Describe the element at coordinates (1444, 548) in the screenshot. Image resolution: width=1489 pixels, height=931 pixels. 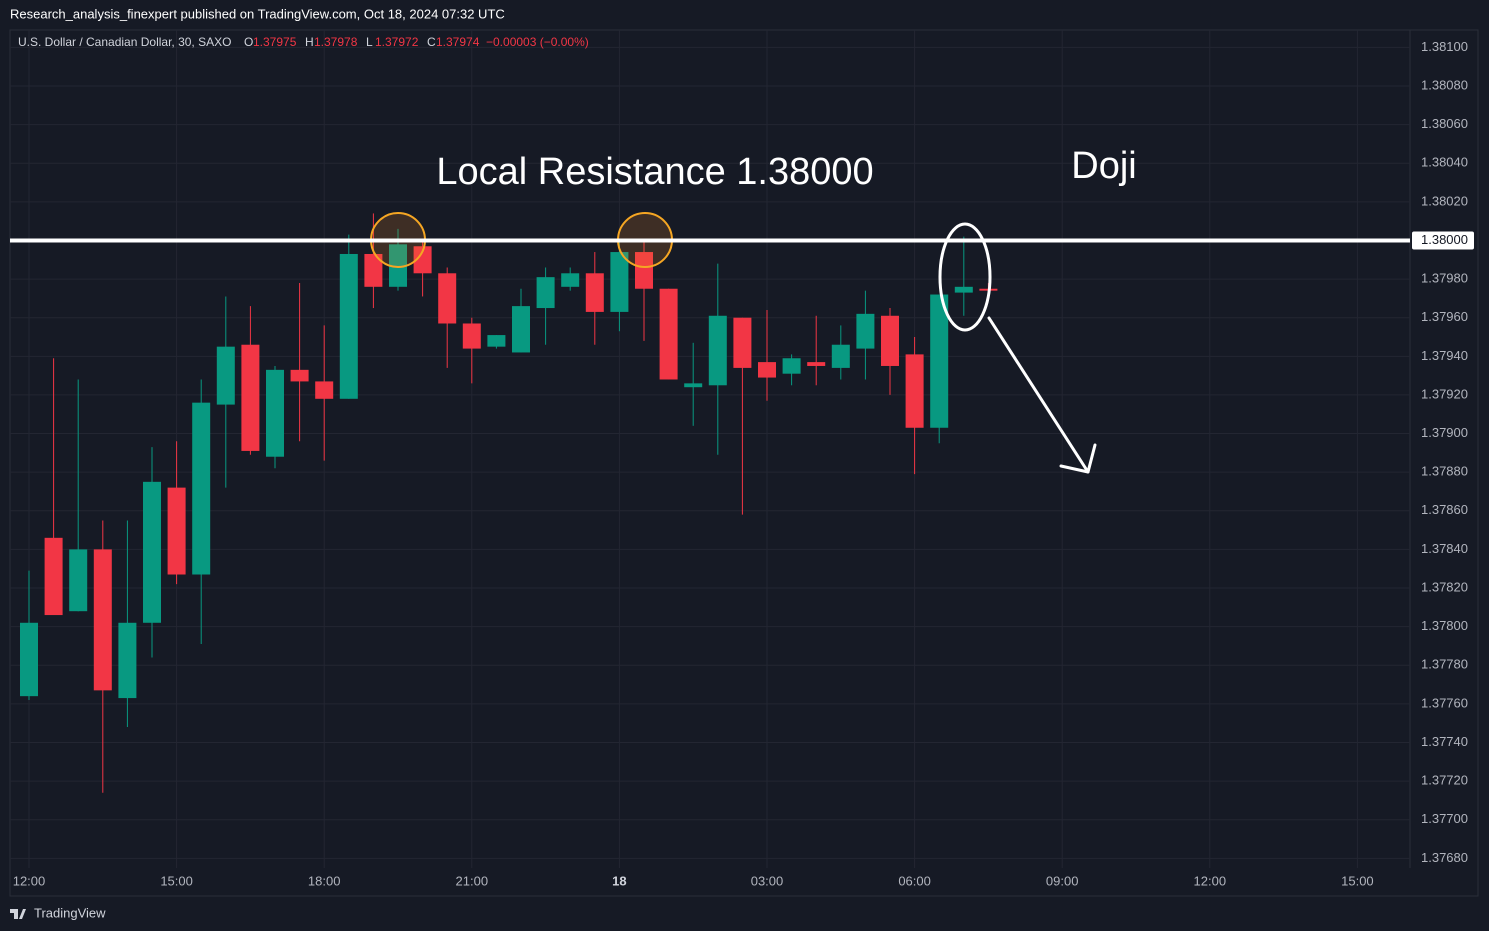
I see `y-tick-label: 1.37840` at that location.